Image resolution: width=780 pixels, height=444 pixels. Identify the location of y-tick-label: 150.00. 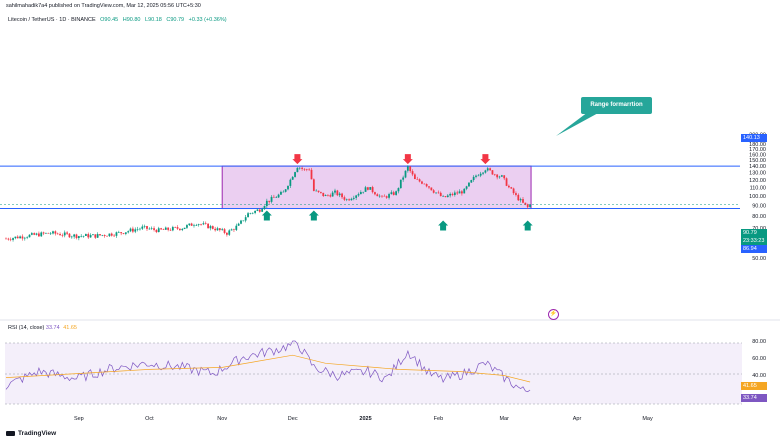
(757, 161).